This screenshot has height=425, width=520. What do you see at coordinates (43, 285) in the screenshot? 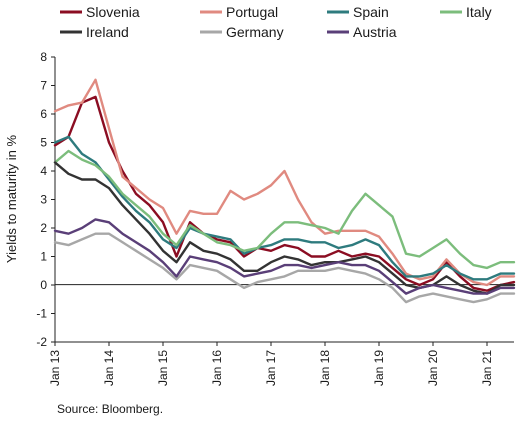
I see `y-tick-label: 0` at bounding box center [43, 285].